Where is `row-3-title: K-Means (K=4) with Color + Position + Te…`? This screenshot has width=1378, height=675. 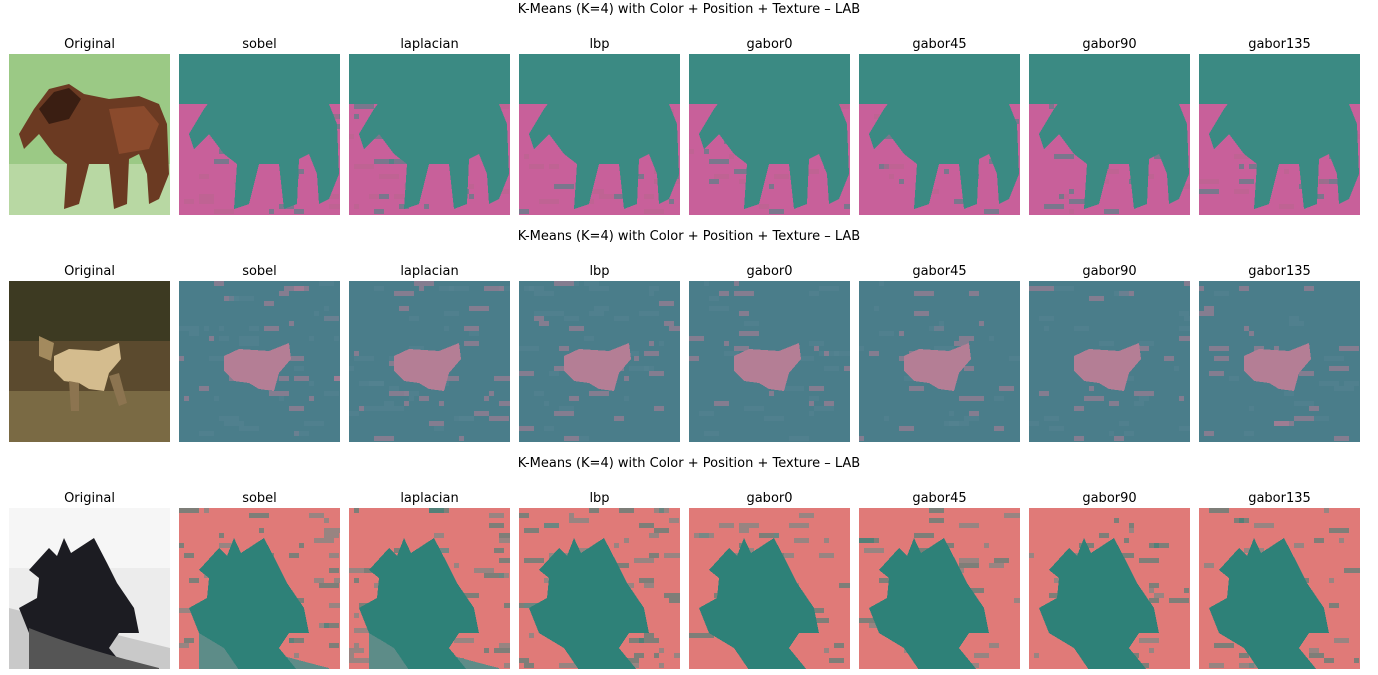 row-3-title: K-Means (K=4) with Color + Position + Te… is located at coordinates (689, 463).